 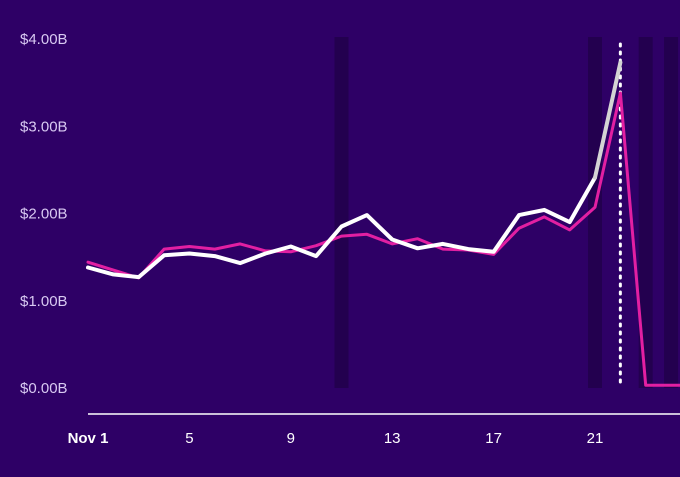 I want to click on y-tick-label: $0.00B, so click(x=44, y=388).